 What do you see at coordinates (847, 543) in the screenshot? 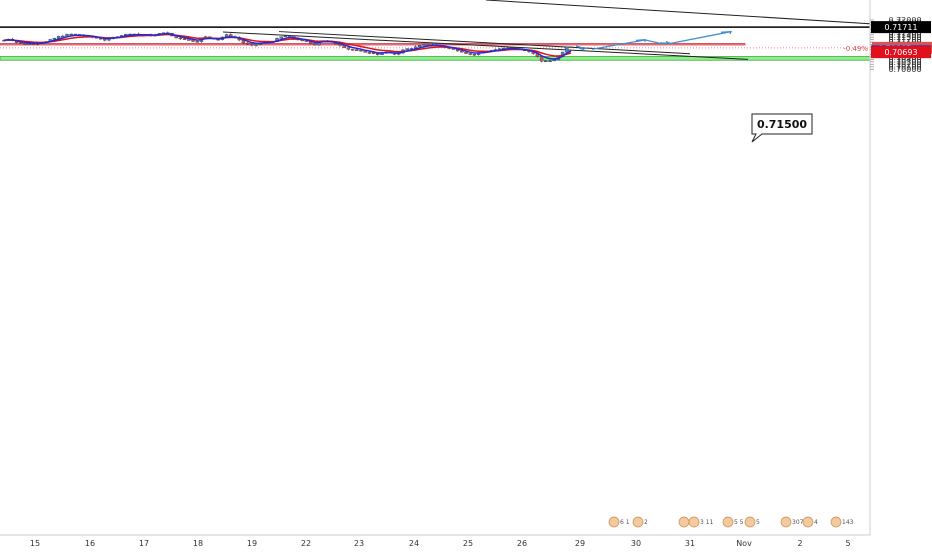
I see `date-tick-label: 5` at bounding box center [847, 543].